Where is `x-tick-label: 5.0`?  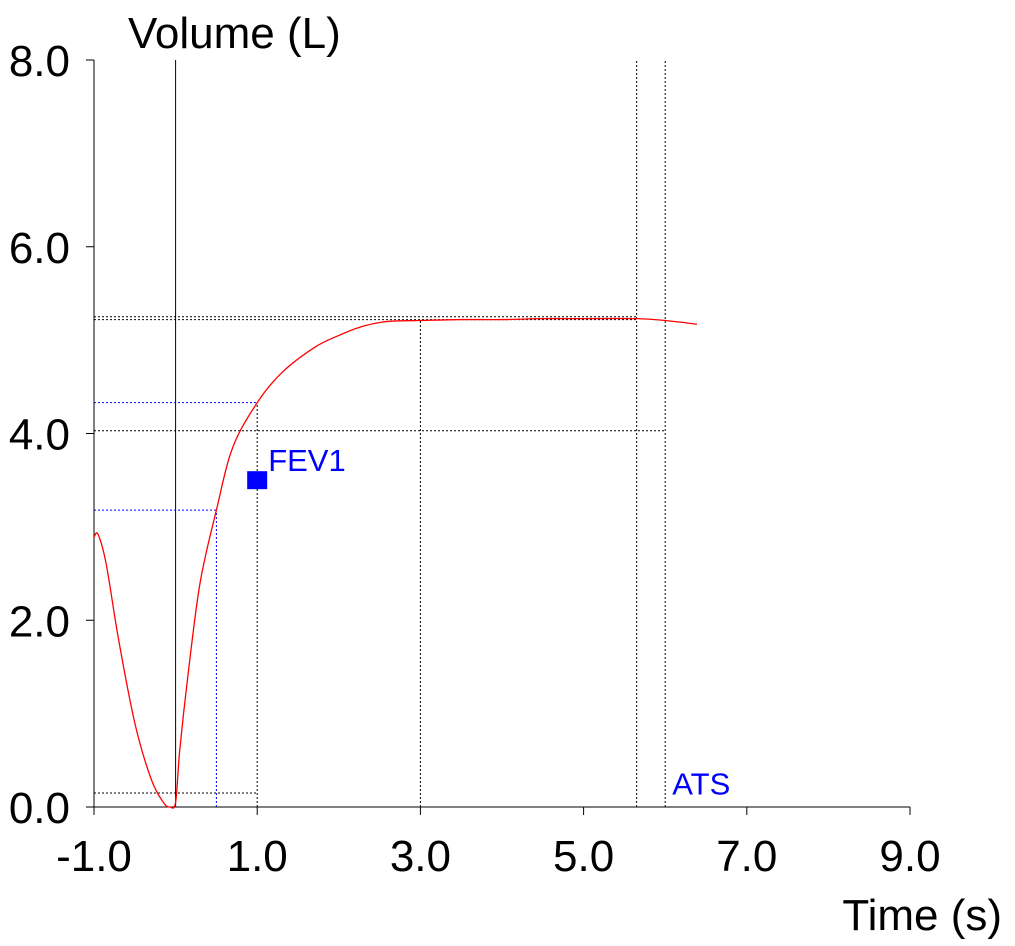 x-tick-label: 5.0 is located at coordinates (583, 856).